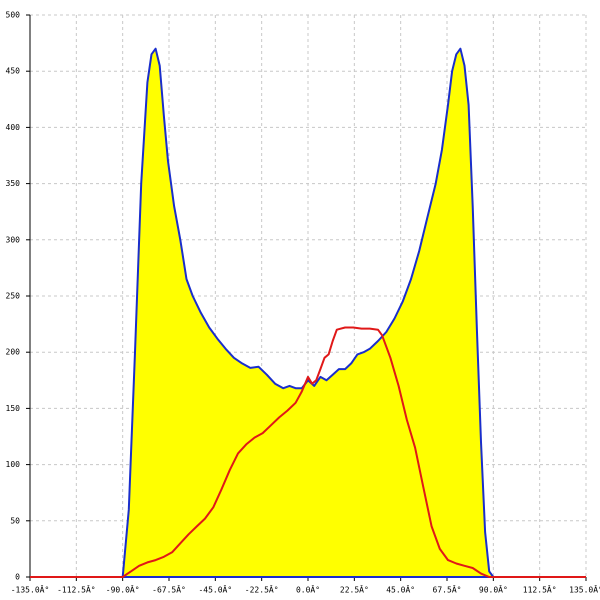 This screenshot has height=600, width=600. I want to click on x-tick-label: -45.0Â°, so click(215, 589).